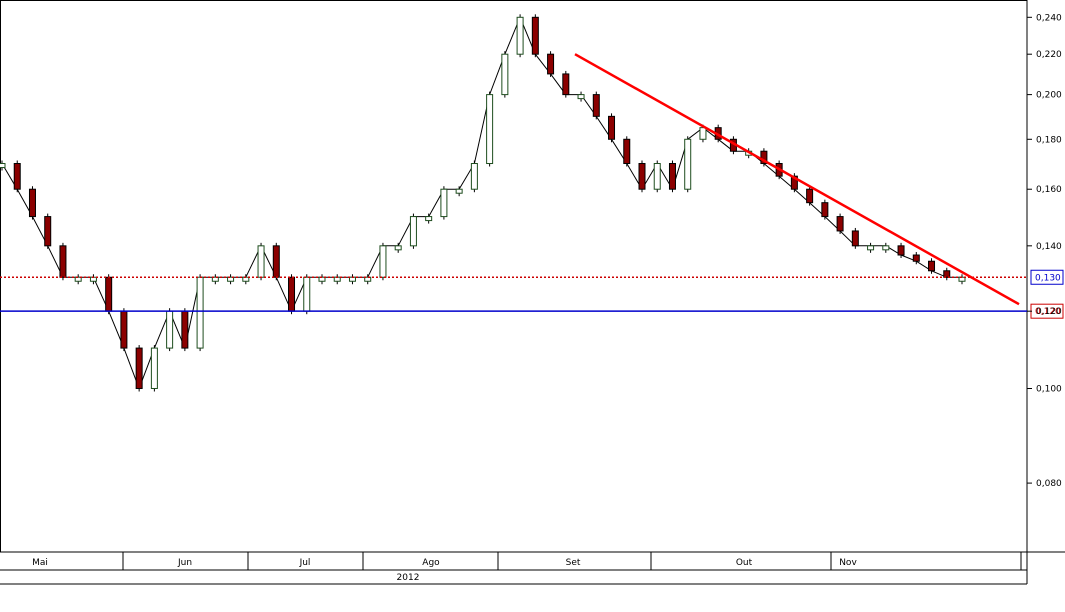  Describe the element at coordinates (1049, 484) in the screenshot. I see `y-tick-label: 0,080` at that location.